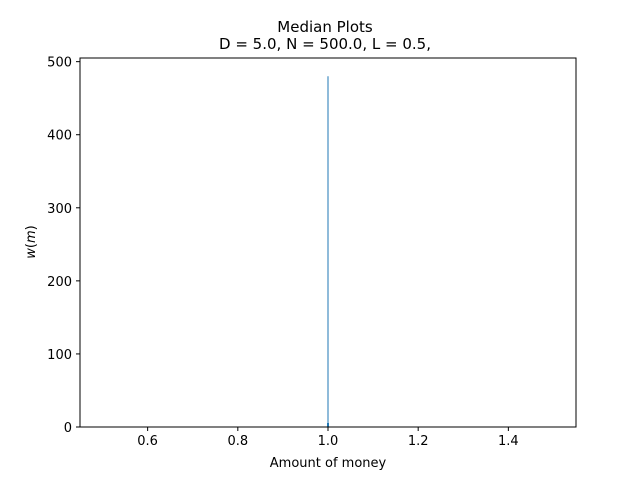  What do you see at coordinates (59, 63) in the screenshot?
I see `y-tick-label: 500` at bounding box center [59, 63].